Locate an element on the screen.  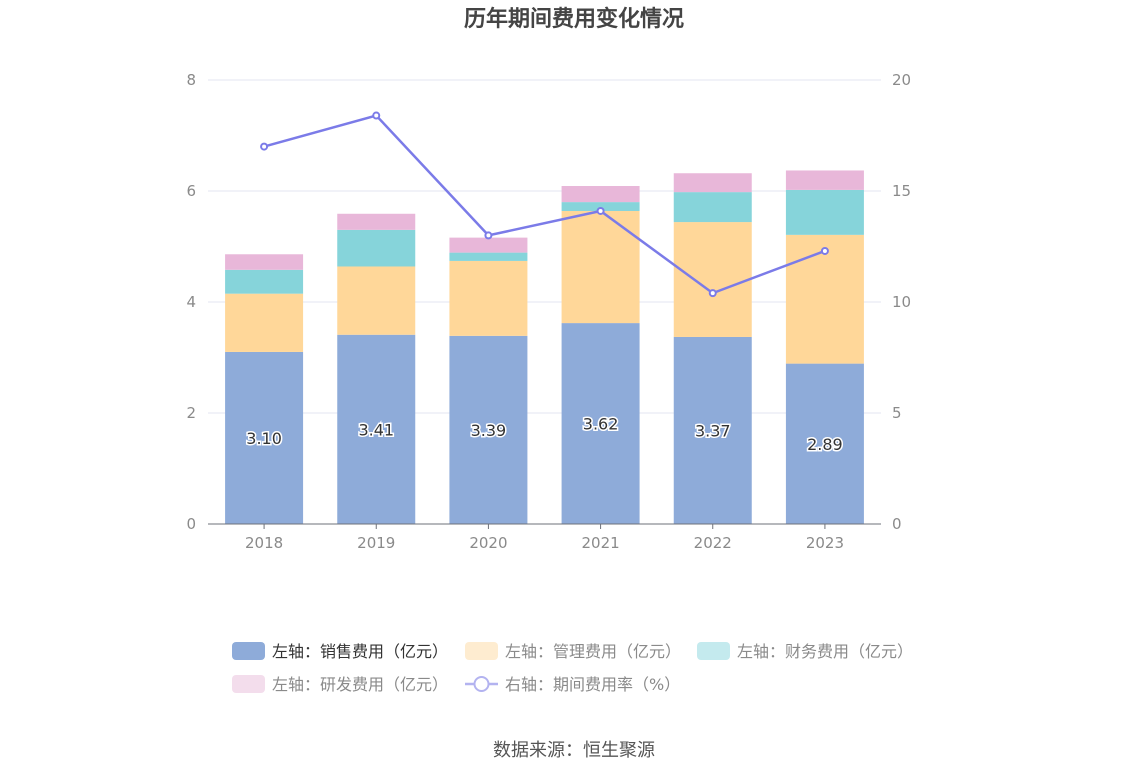
rate-line-path is located at coordinates (544, 204).